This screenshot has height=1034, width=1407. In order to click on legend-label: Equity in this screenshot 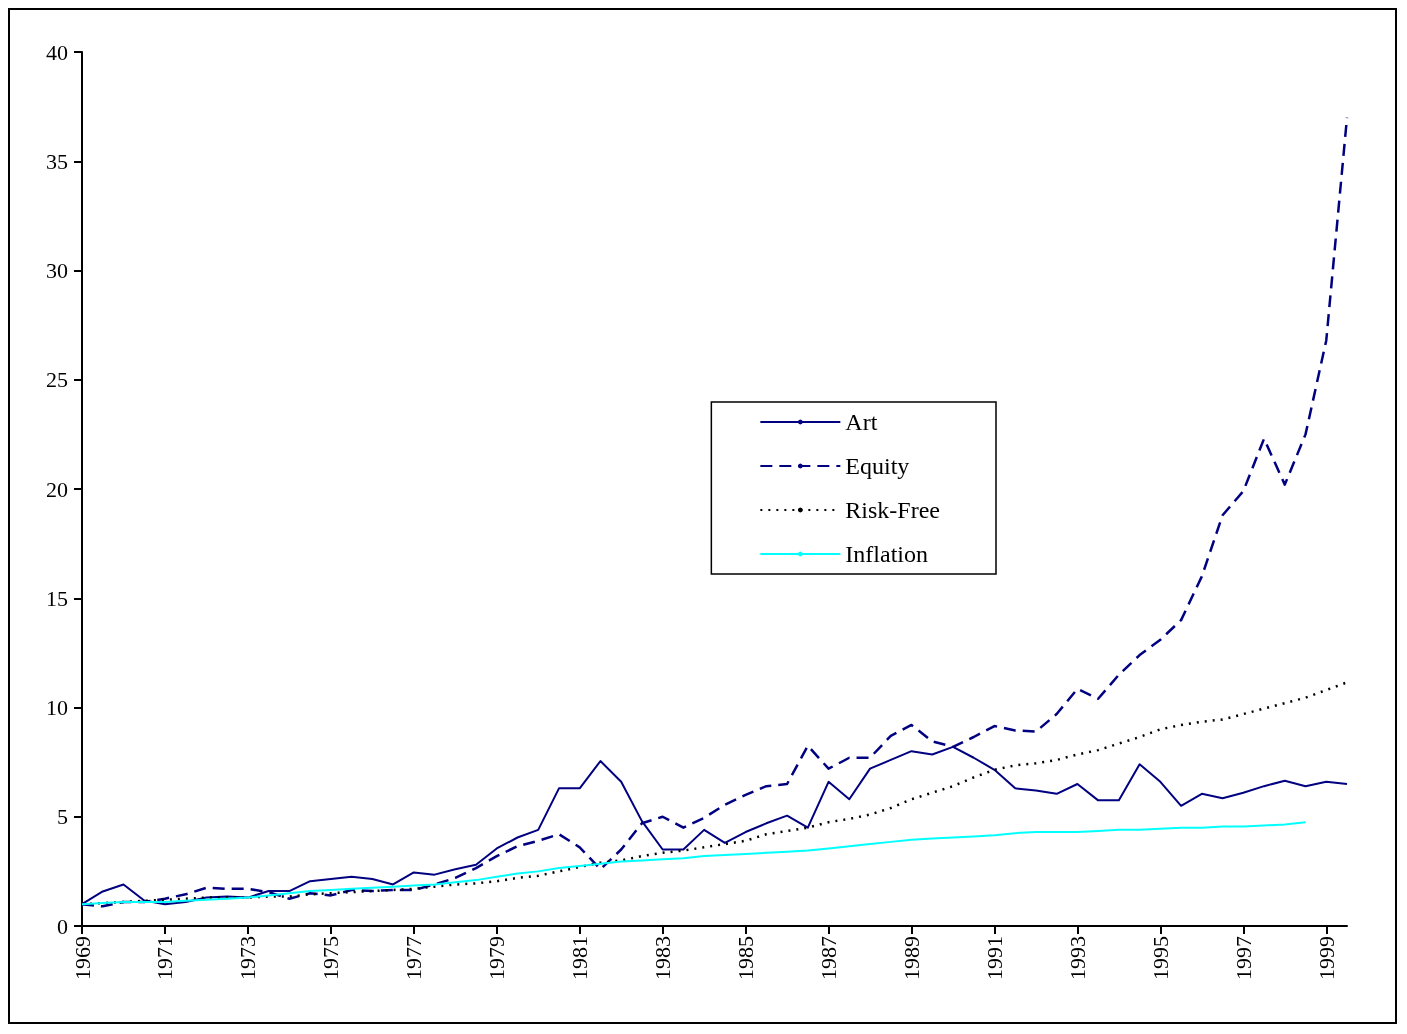, I will do `click(877, 466)`.